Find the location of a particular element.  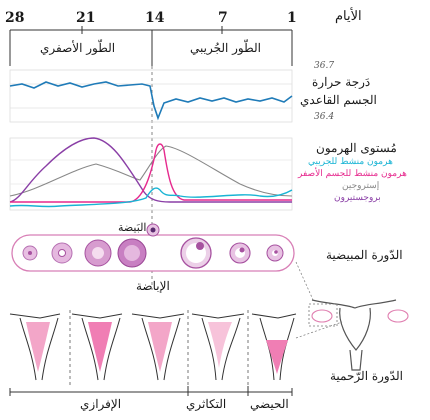

egg-label: البَيضة is located at coordinates (132, 227).